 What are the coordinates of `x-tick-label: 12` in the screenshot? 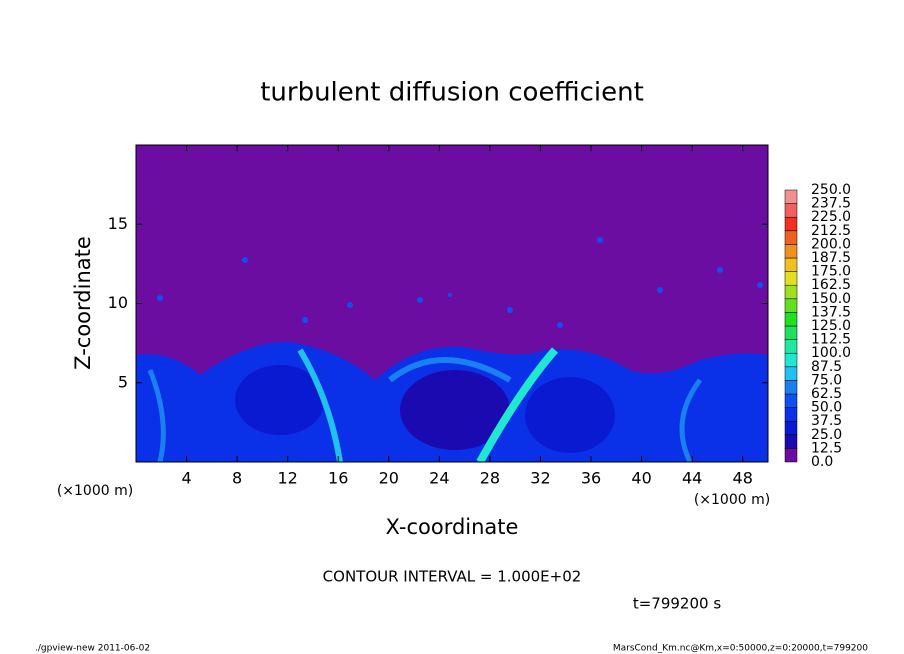 It's located at (288, 478).